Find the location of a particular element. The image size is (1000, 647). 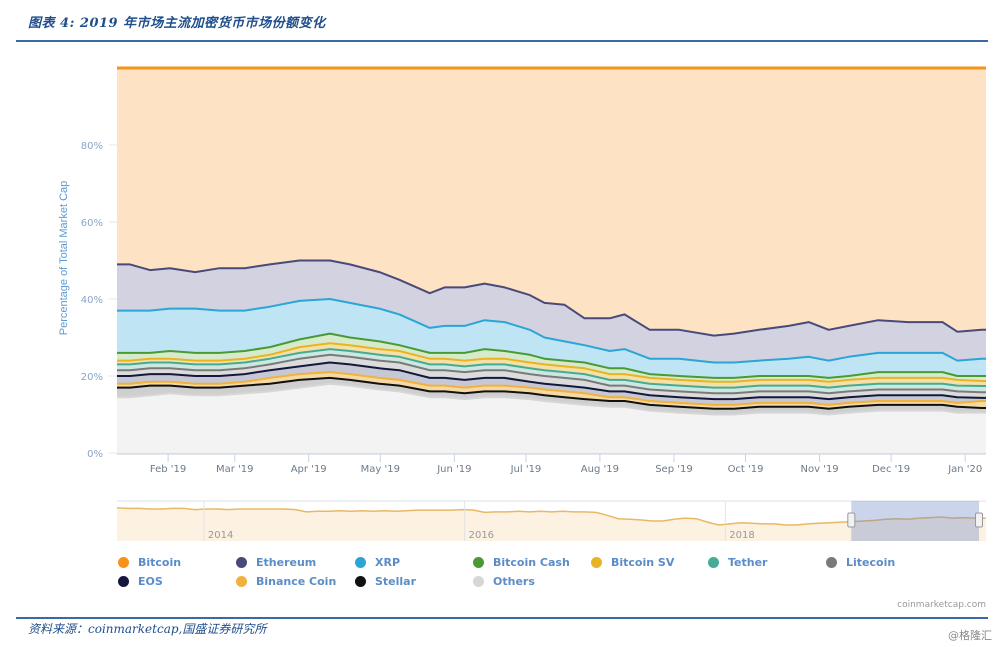

legend-item-tether: Tether is located at coordinates (737, 562).